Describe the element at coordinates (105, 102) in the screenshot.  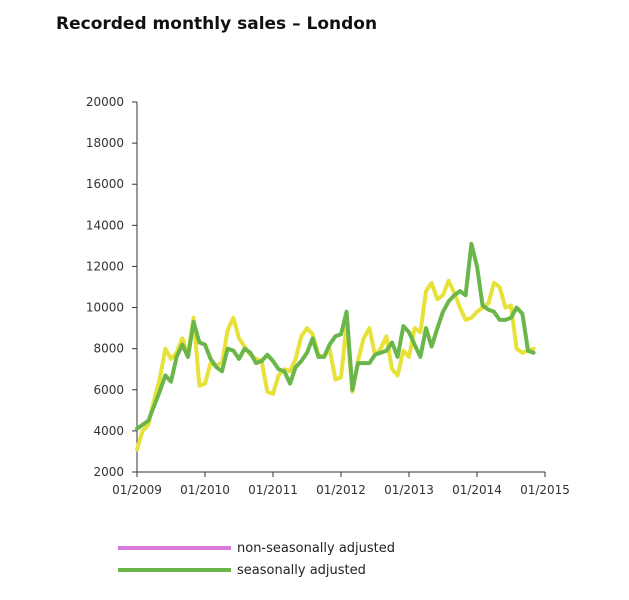
I see `y-tick-label: 20000` at that location.